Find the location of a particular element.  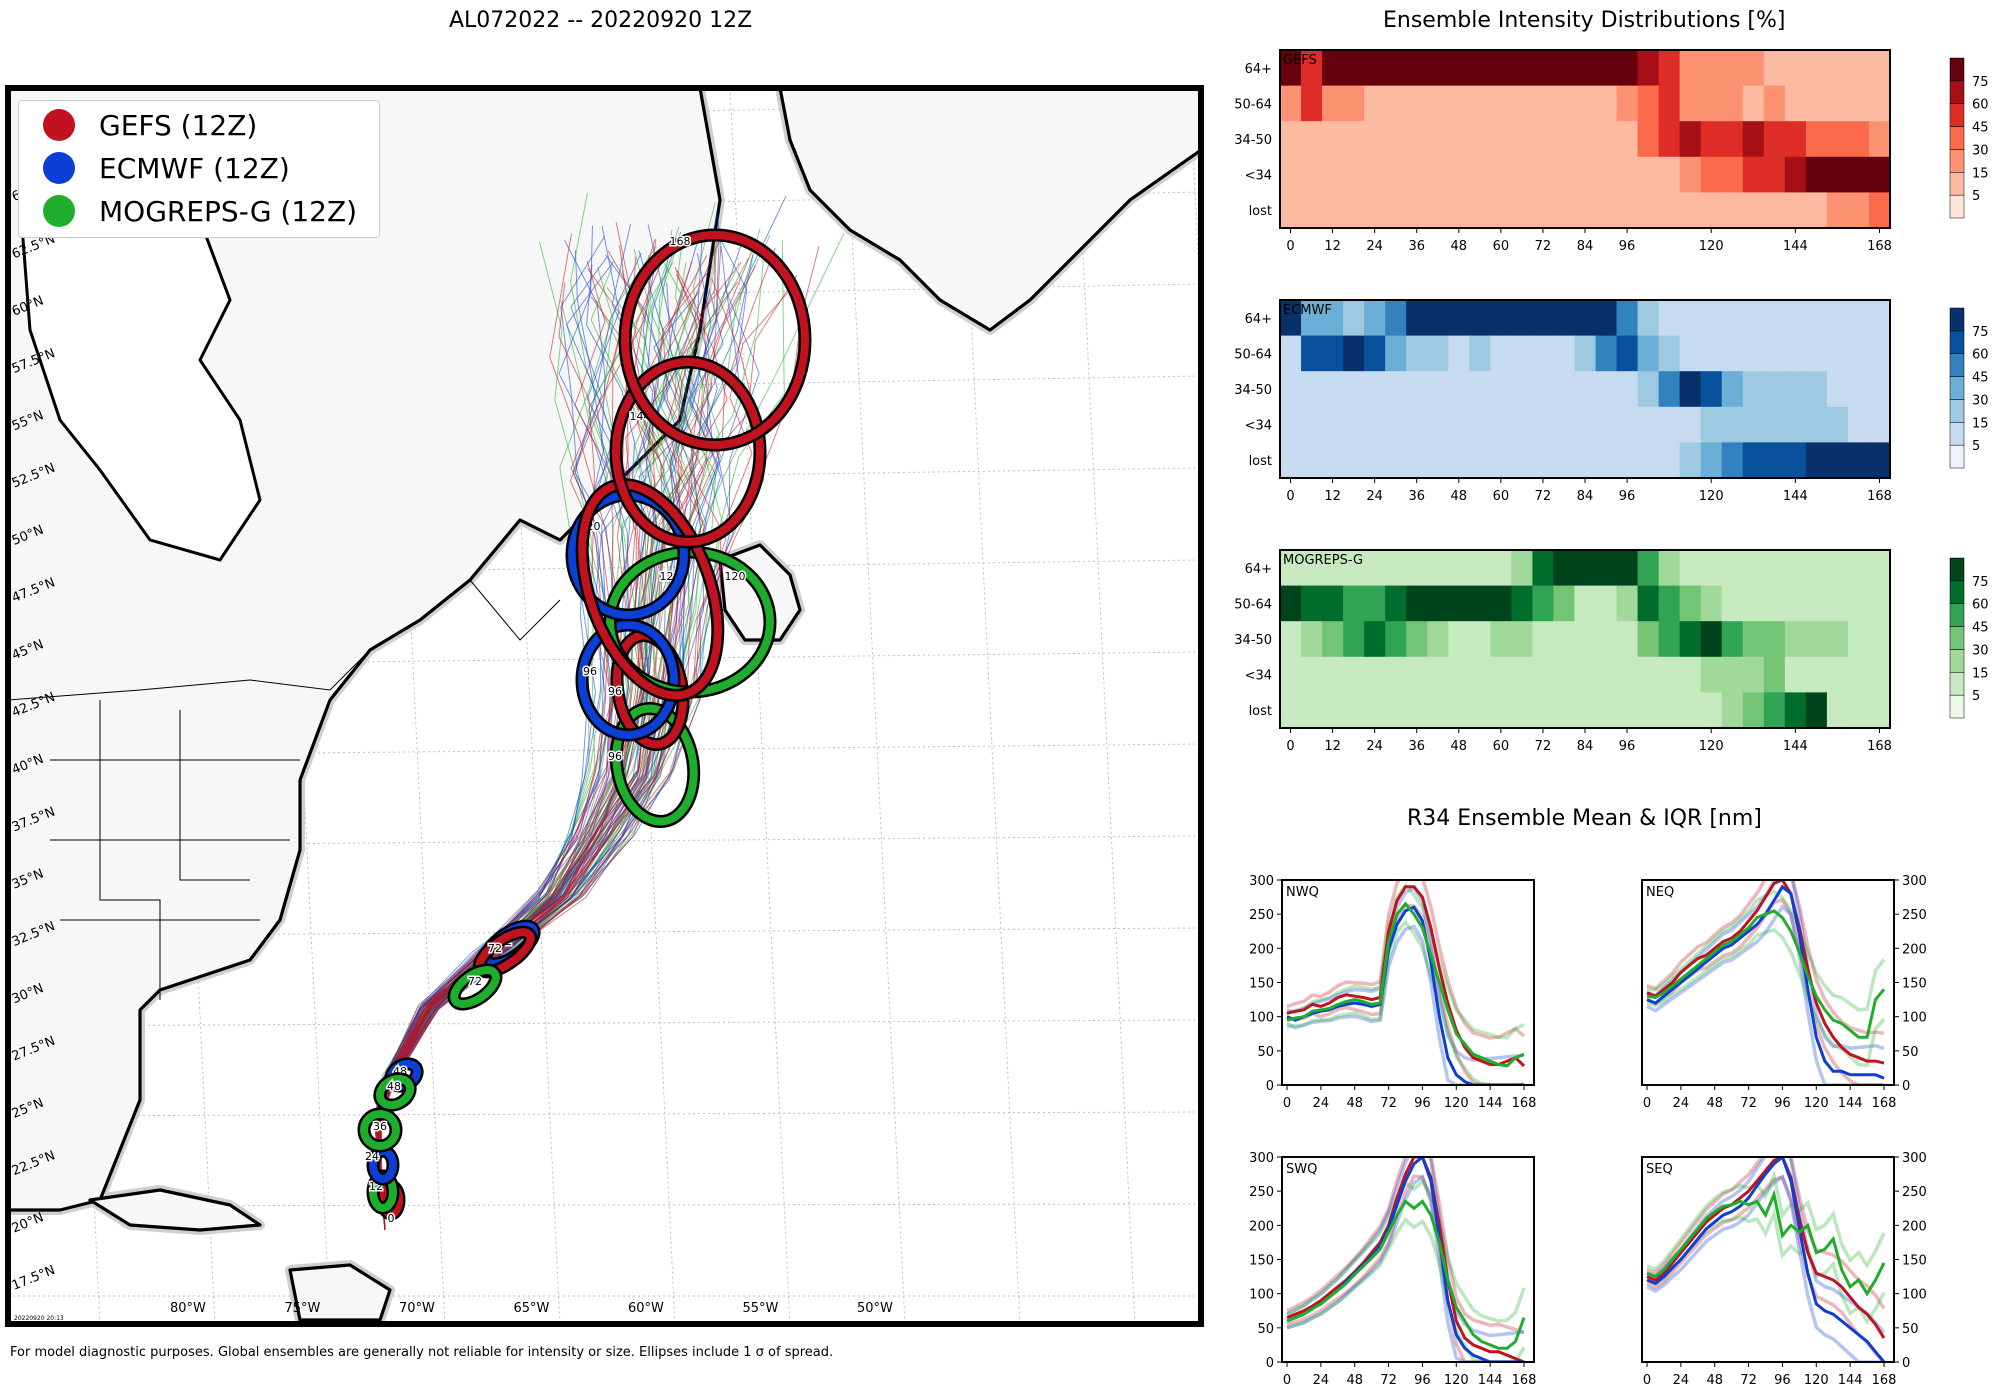

legend-item-gefs: GEFS (12Z) is located at coordinates (150, 125).